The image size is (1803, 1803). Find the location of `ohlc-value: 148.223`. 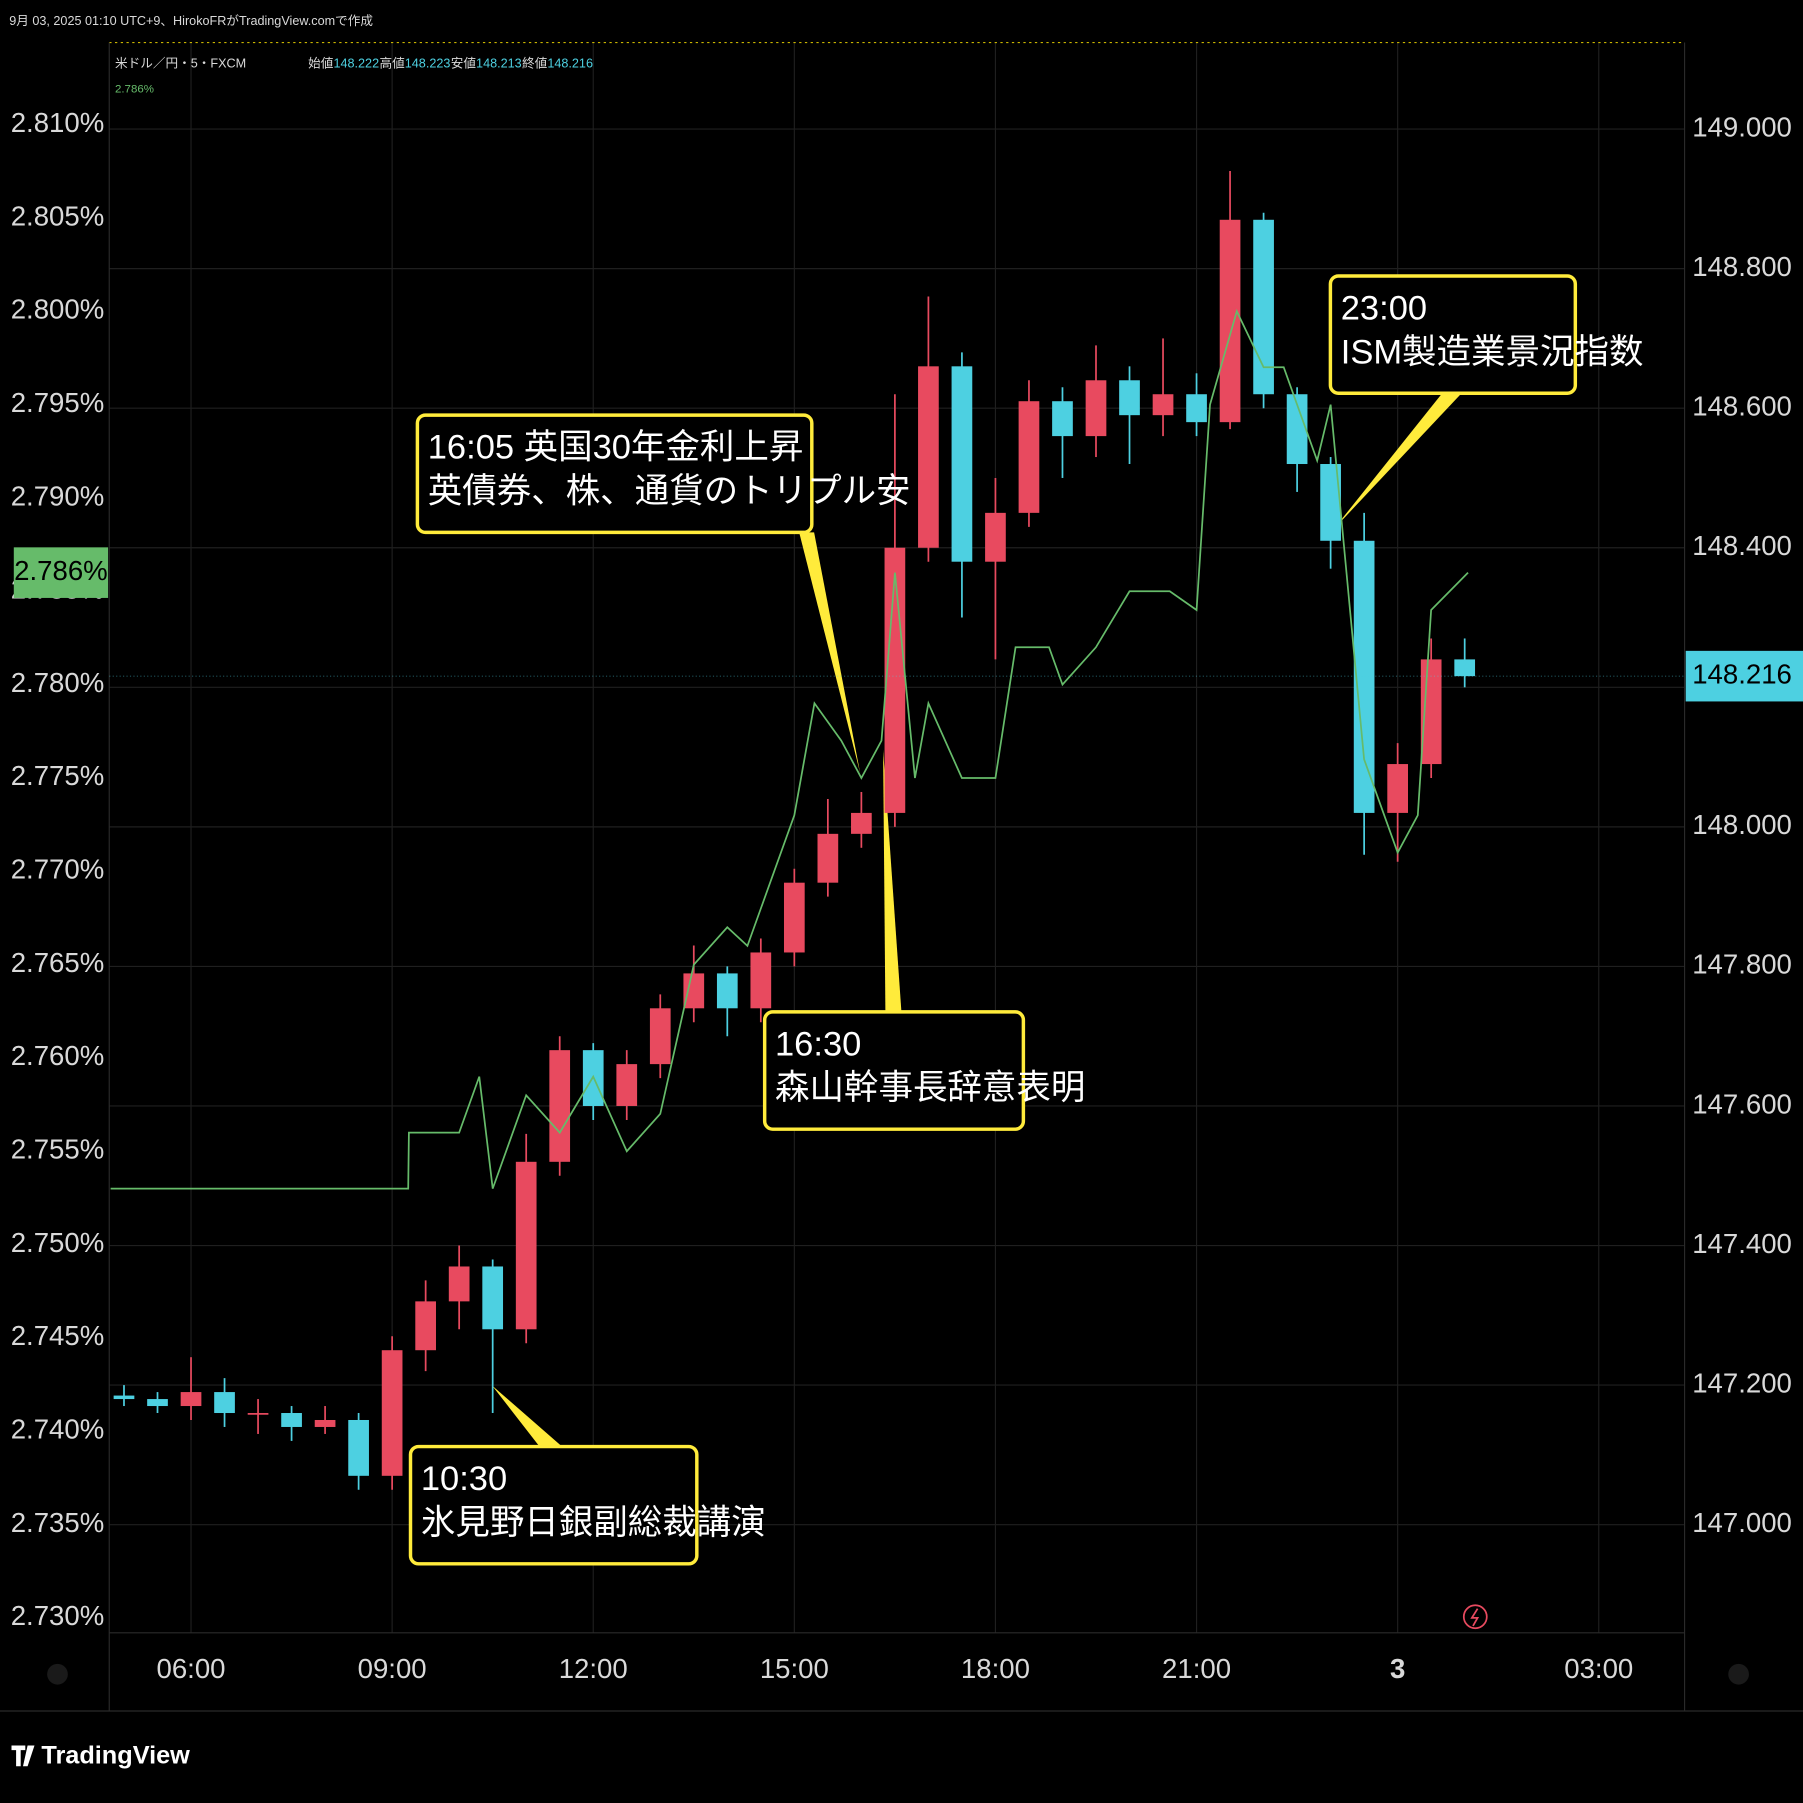

ohlc-value: 148.223 is located at coordinates (428, 64).